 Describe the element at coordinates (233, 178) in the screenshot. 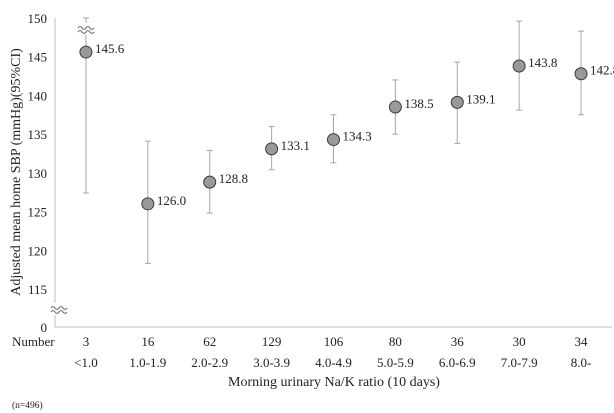

I see `data-label: 128.8` at that location.